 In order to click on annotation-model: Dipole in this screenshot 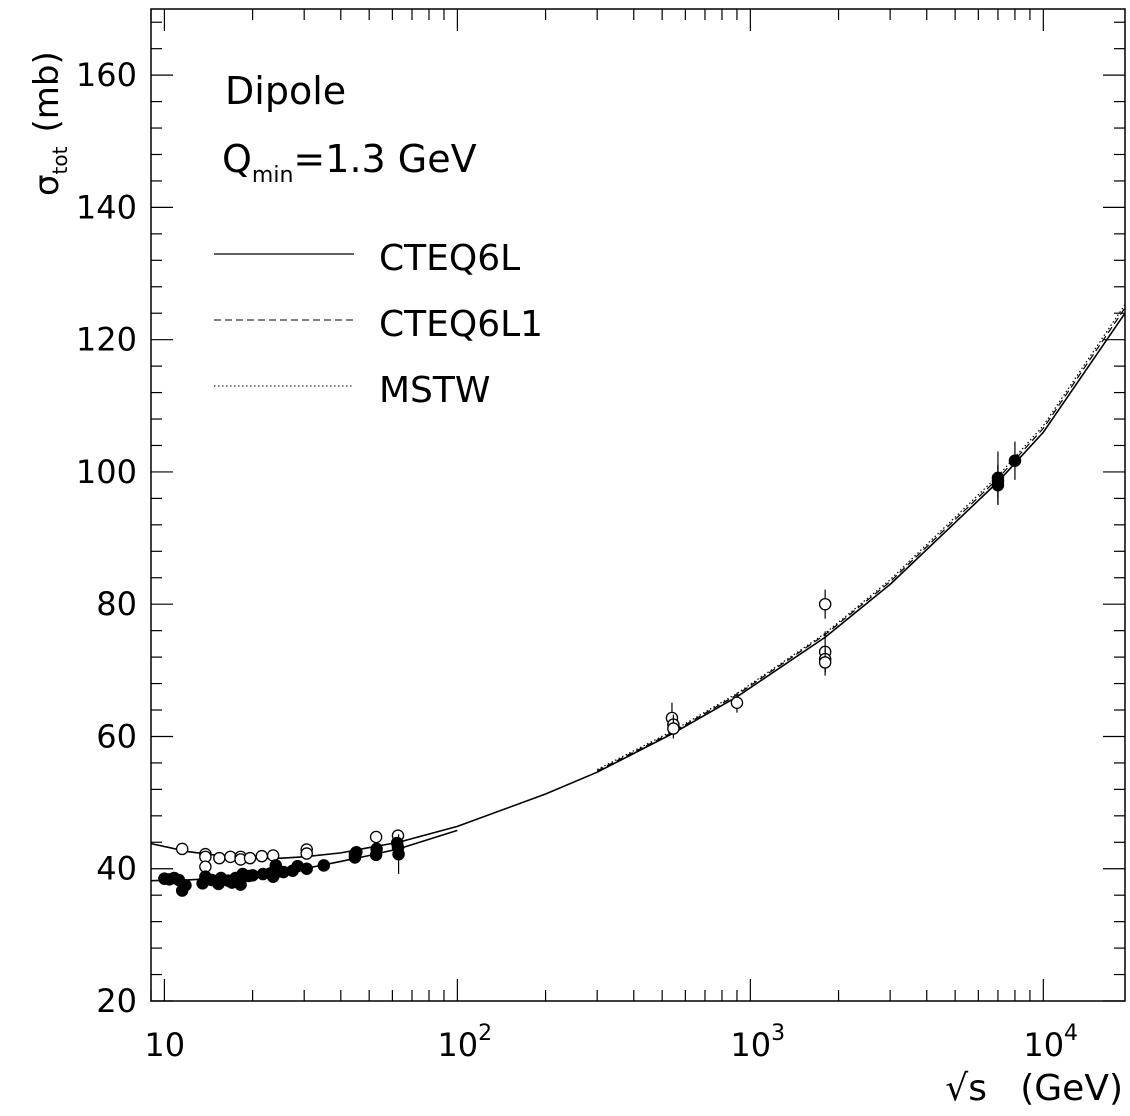, I will do `click(285, 91)`.